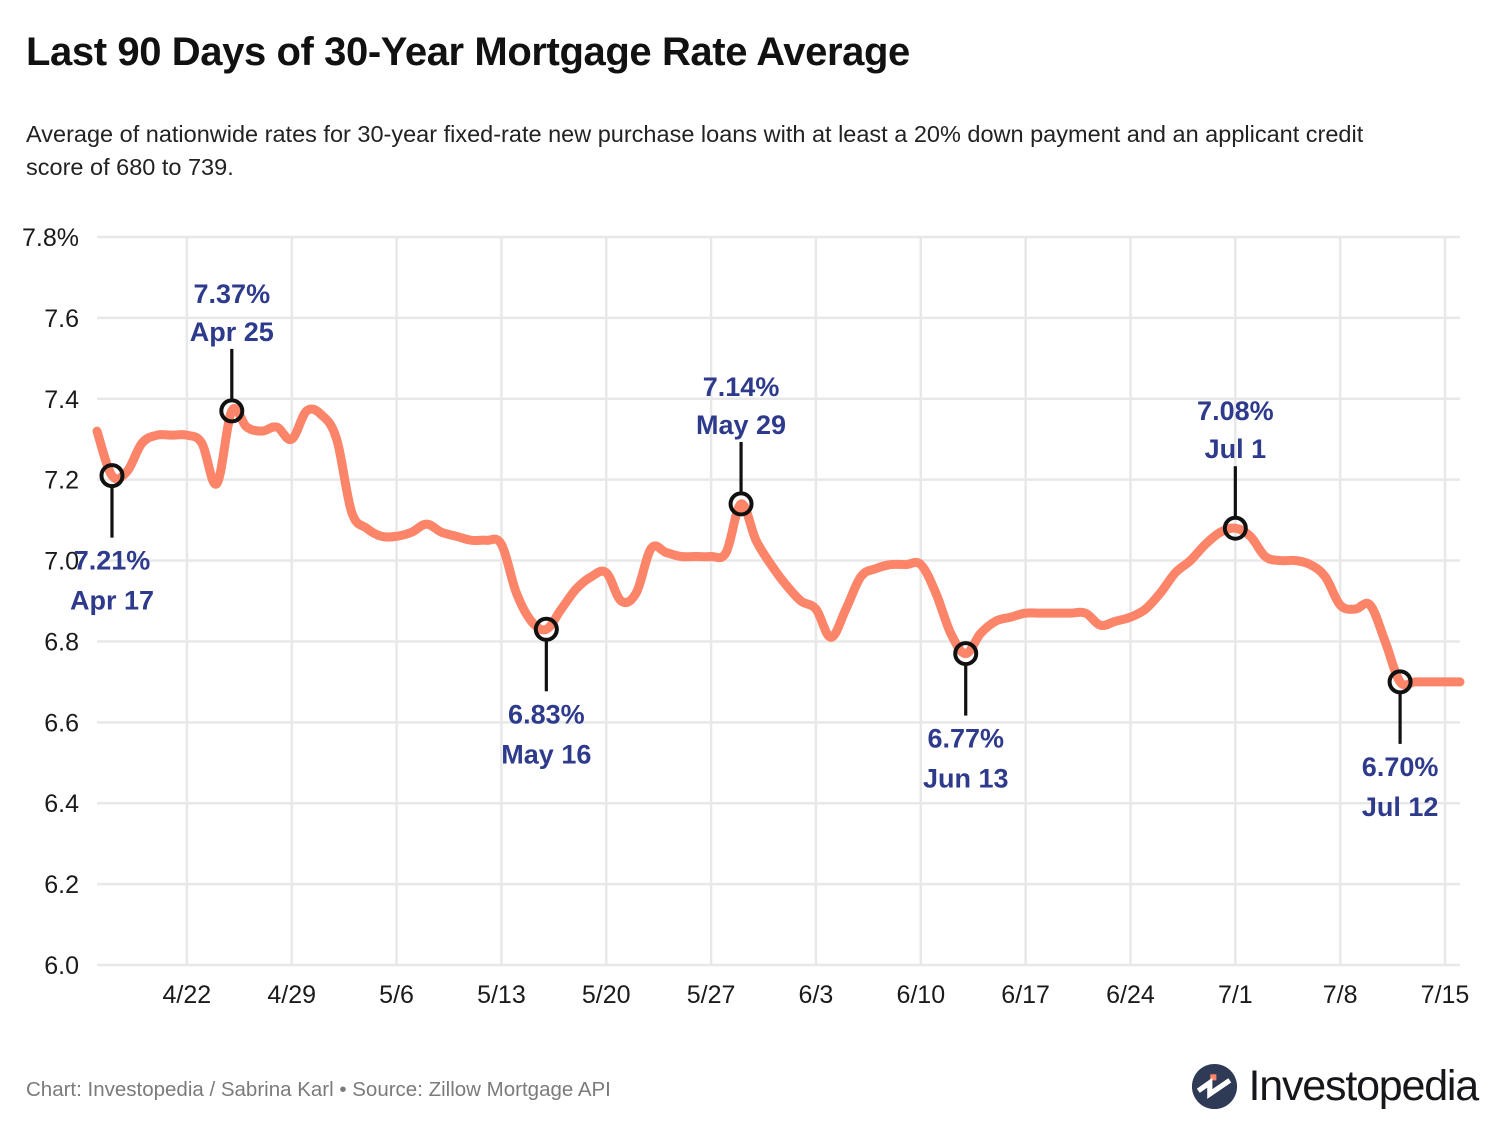  Describe the element at coordinates (966, 779) in the screenshot. I see `annotation-date-label: Jun 13` at that location.